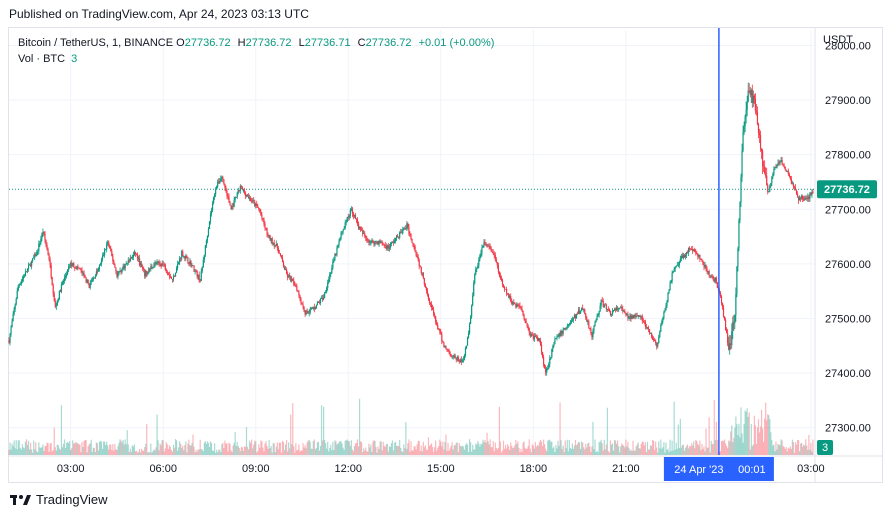 Image resolution: width=891 pixels, height=518 pixels. Describe the element at coordinates (59, 499) in the screenshot. I see `footer-branding: TradingView` at that location.